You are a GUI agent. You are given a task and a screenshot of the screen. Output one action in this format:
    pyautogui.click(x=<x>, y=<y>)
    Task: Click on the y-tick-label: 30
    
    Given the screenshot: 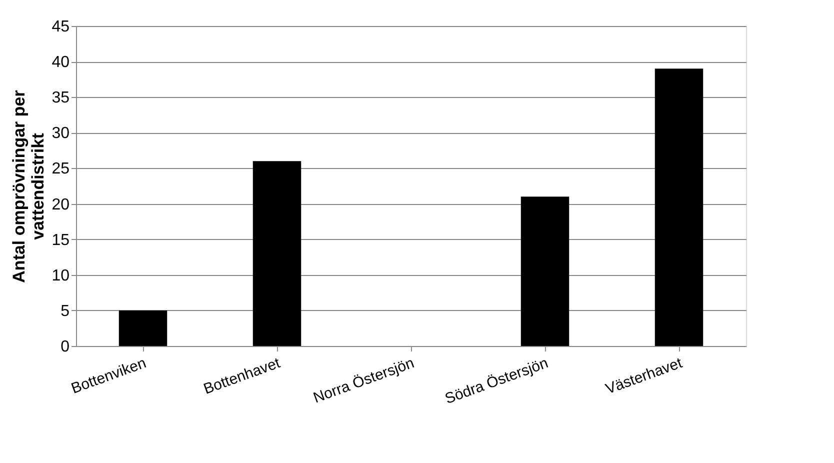 What is the action you would take?
    pyautogui.click(x=61, y=133)
    